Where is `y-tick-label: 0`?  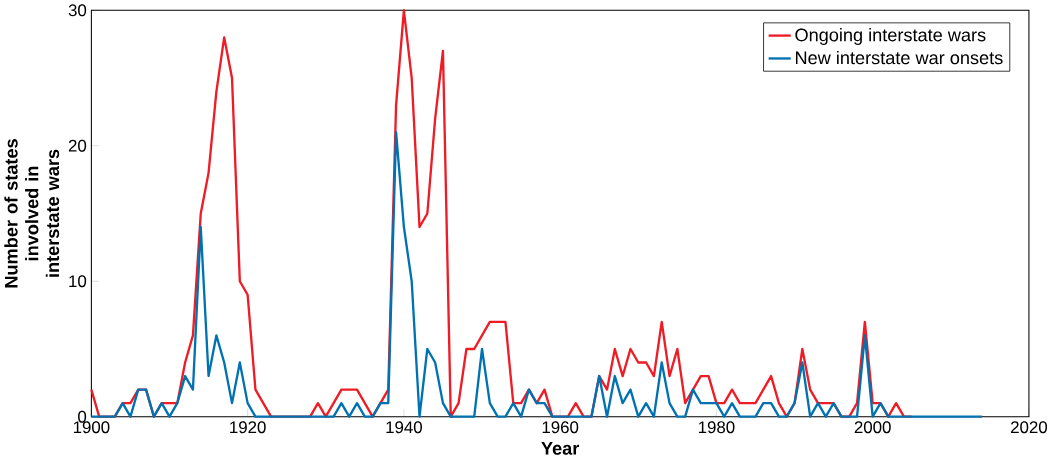 y-tick-label: 0 is located at coordinates (82, 416).